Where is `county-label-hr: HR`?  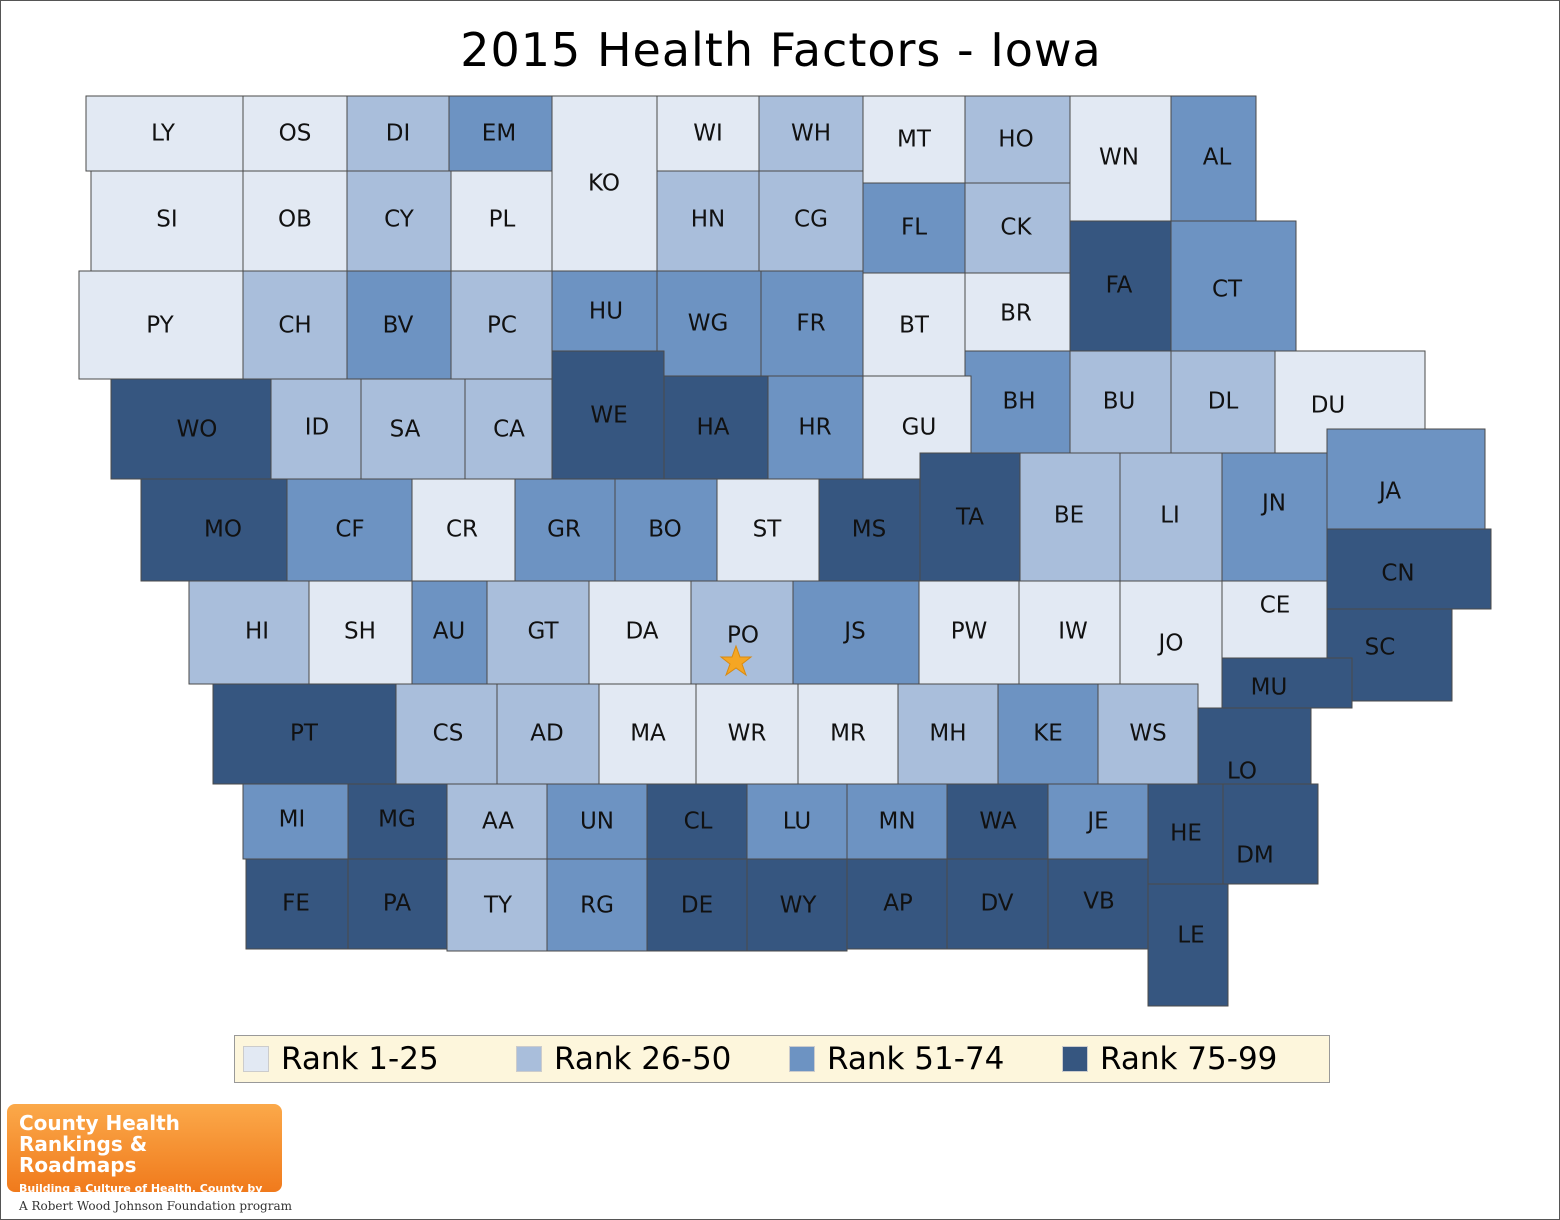
county-label-hr: HR is located at coordinates (814, 428).